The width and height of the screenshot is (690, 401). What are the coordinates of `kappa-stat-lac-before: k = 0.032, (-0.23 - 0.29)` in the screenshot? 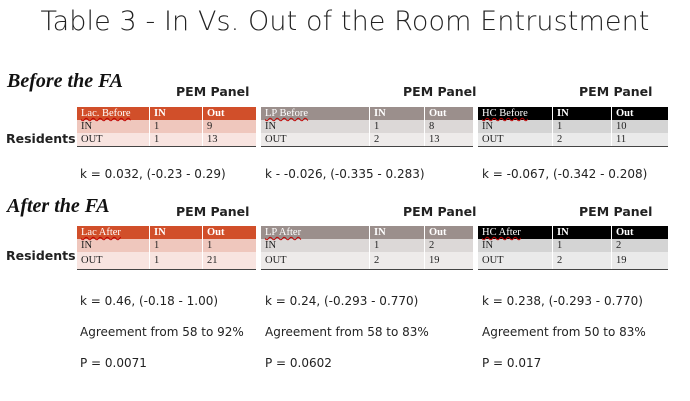 It's located at (153, 174).